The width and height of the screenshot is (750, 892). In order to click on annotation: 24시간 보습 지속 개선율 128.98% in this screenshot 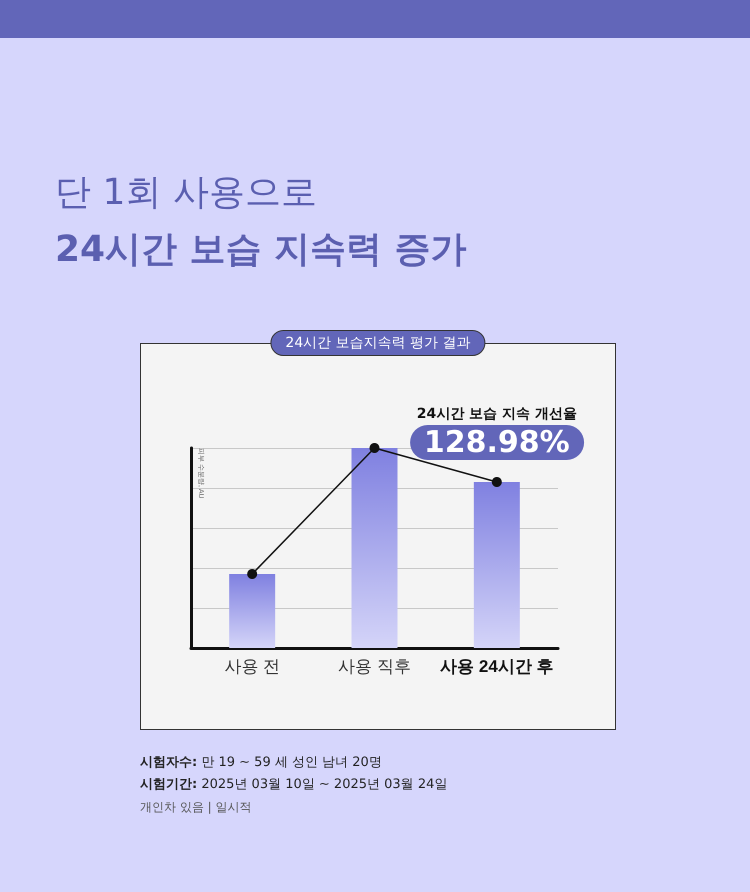, I will do `click(497, 432)`.